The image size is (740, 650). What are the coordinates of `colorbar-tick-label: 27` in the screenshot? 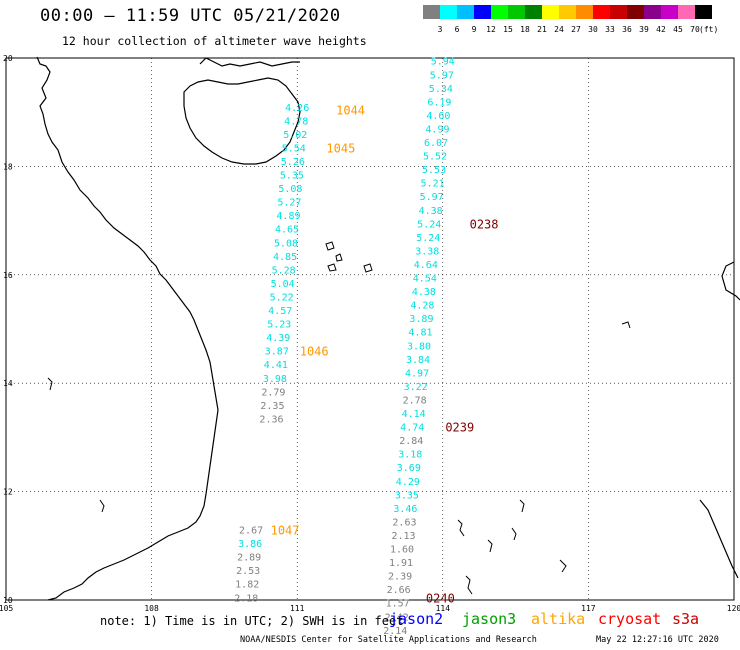 It's located at (576, 29).